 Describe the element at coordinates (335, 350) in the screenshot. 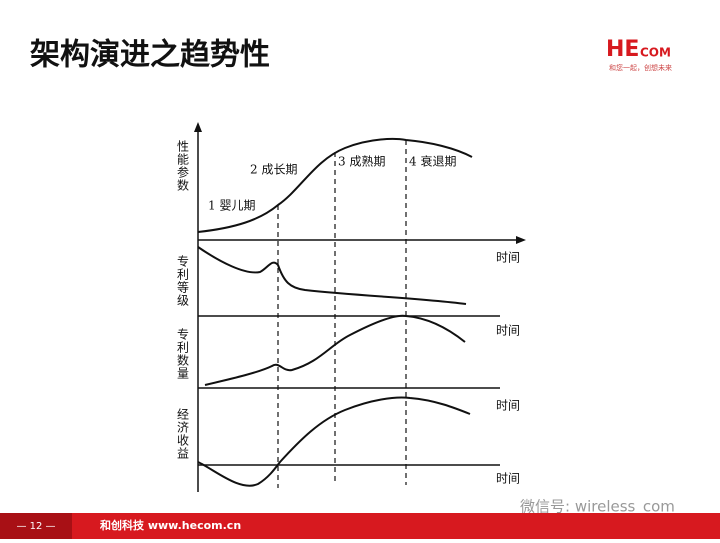

I see `patent-count-curve` at that location.